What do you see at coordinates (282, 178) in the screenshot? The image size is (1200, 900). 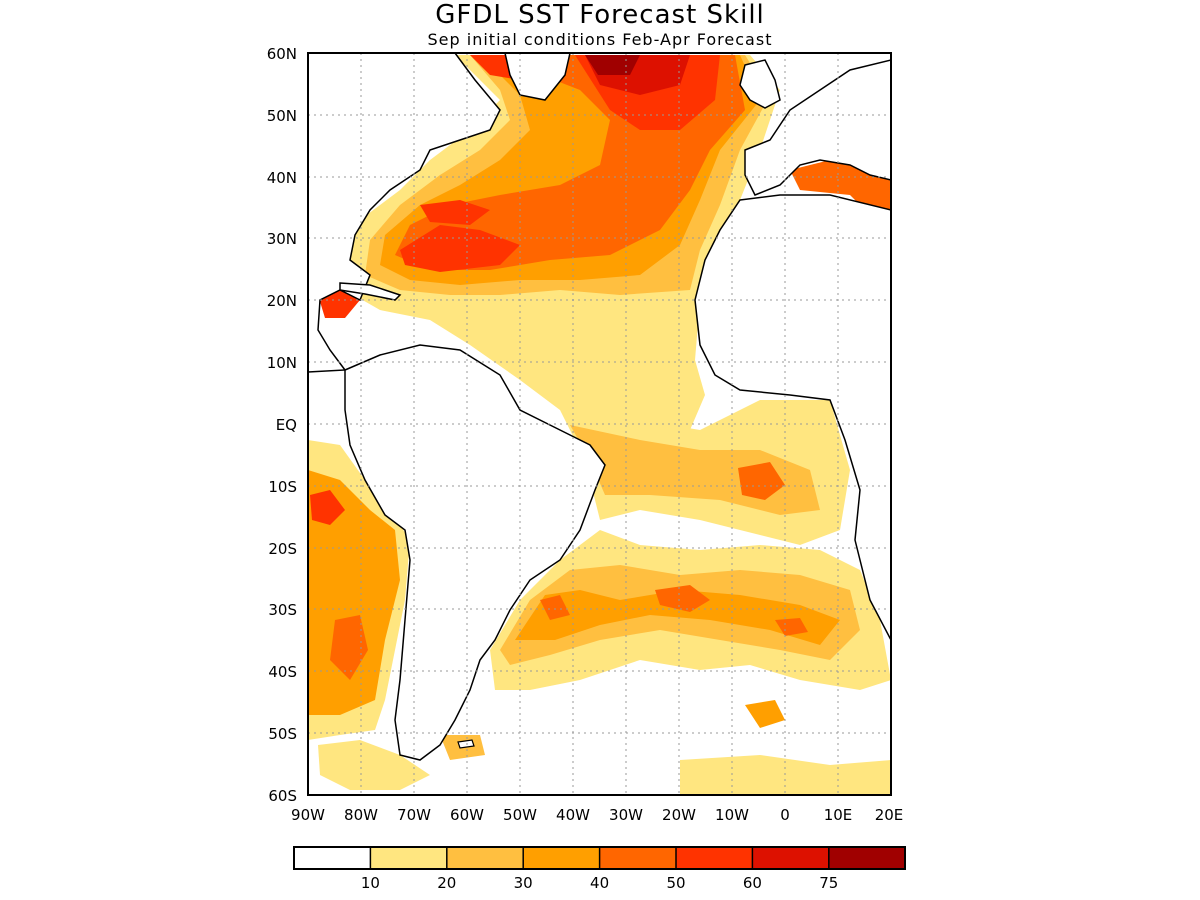 I see `lat-label: 40N` at bounding box center [282, 178].